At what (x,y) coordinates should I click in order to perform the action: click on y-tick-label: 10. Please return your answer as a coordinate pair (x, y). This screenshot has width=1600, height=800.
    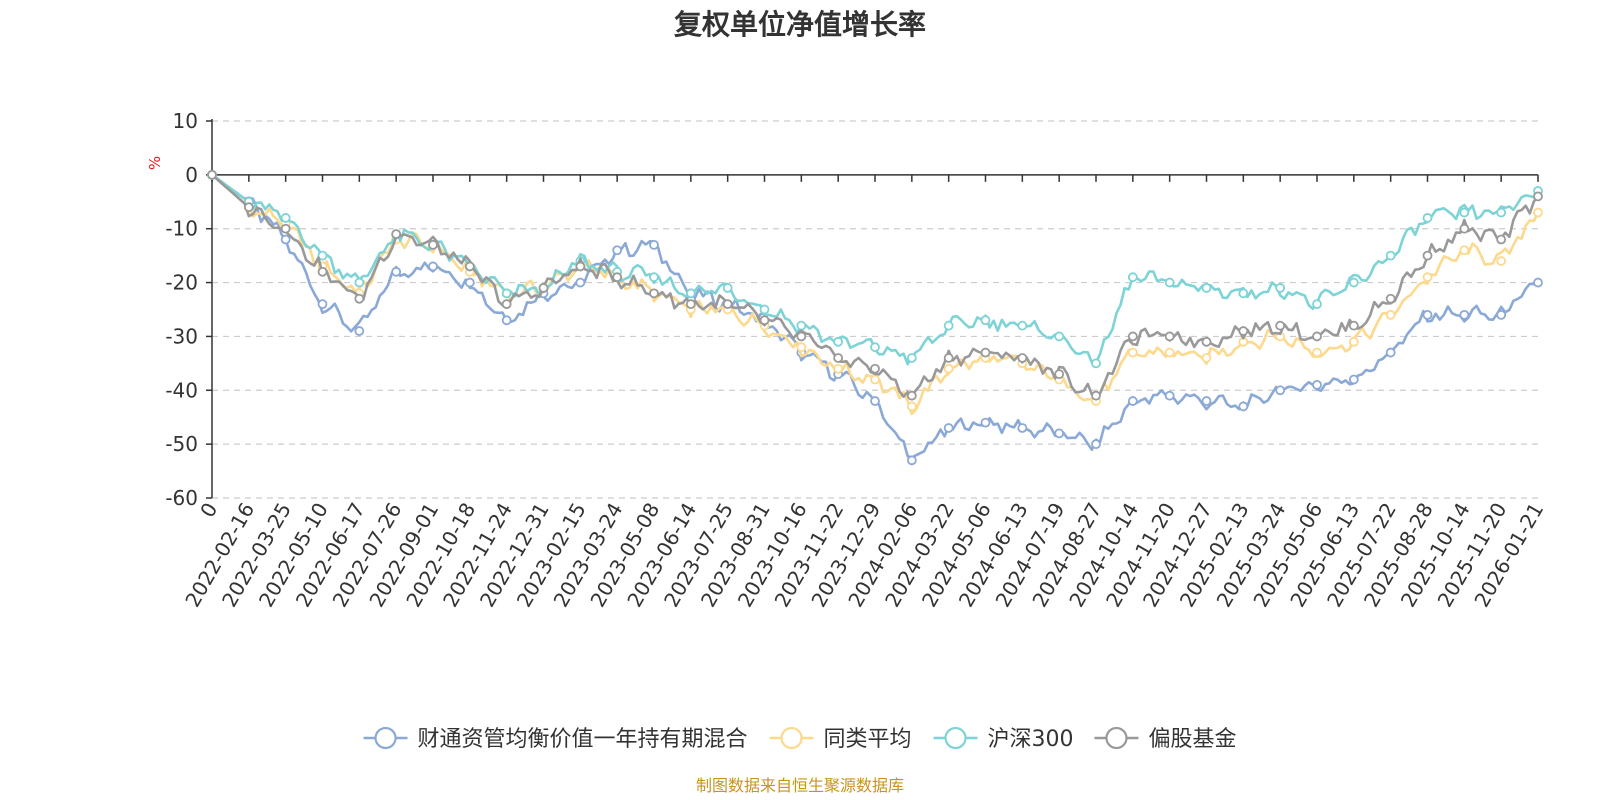
    Looking at the image, I should click on (185, 121).